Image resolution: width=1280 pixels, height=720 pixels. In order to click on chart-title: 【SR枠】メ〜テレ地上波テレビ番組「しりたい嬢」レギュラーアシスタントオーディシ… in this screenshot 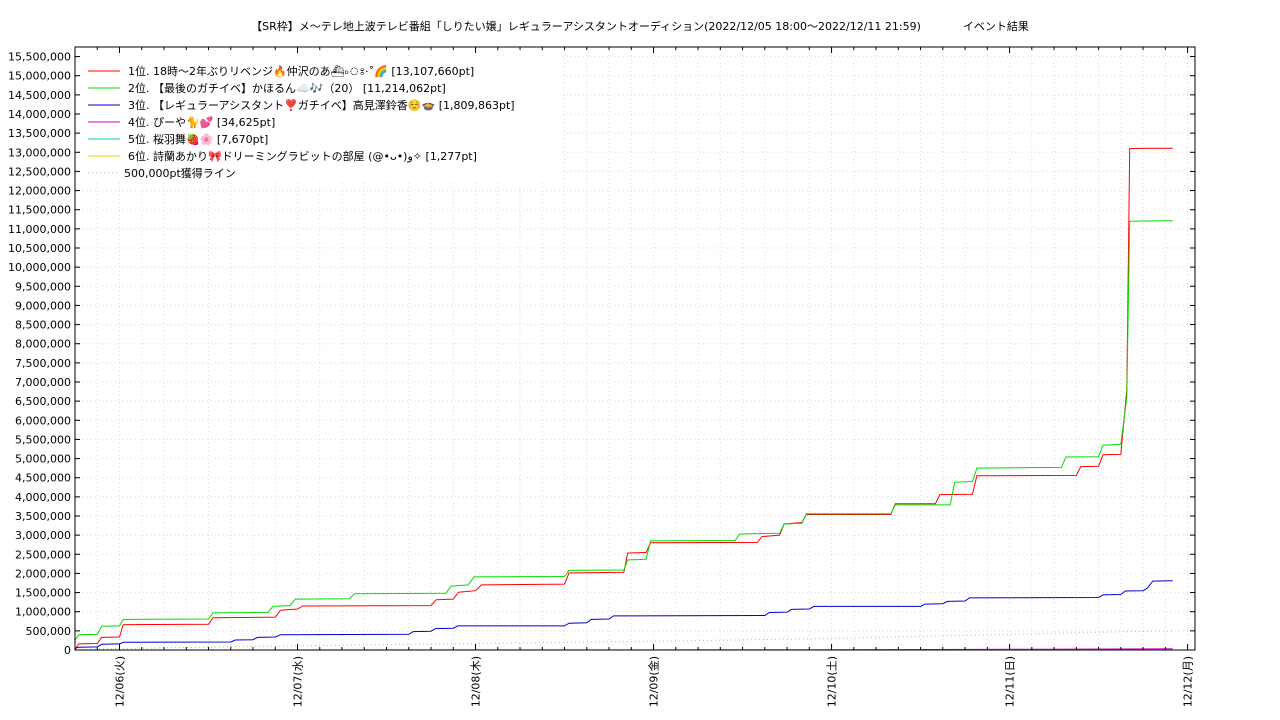, I will do `click(640, 26)`.